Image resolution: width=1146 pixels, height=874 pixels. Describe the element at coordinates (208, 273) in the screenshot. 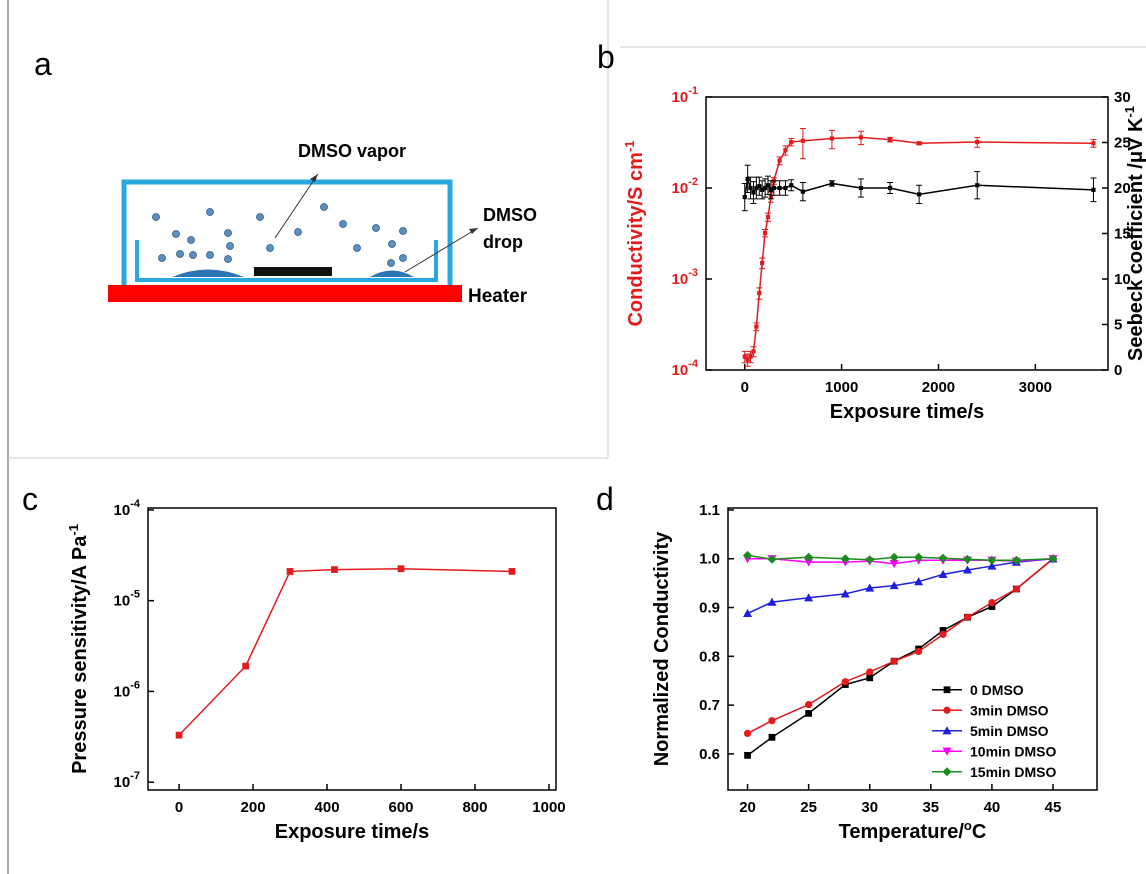

I see `drop` at that location.